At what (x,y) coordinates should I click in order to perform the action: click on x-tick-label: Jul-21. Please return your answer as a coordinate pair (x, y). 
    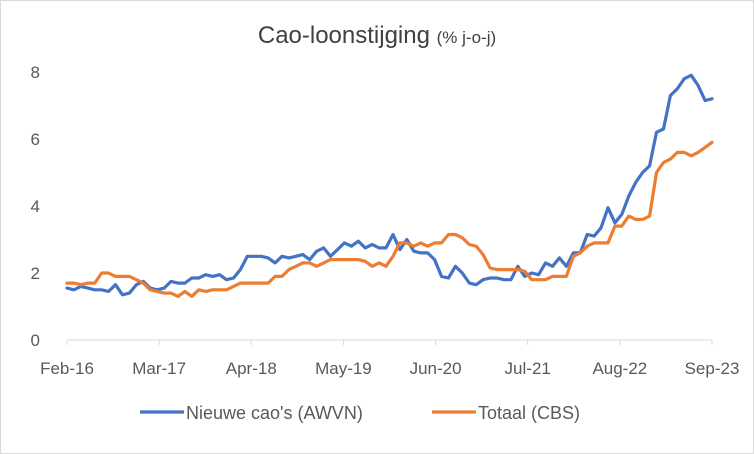
    Looking at the image, I should click on (528, 368).